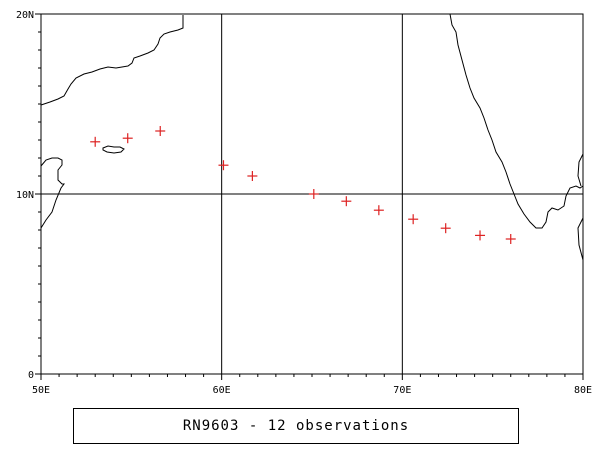 This screenshot has width=609, height=455. I want to click on horn-of-africa-coastline, so click(52, 193).